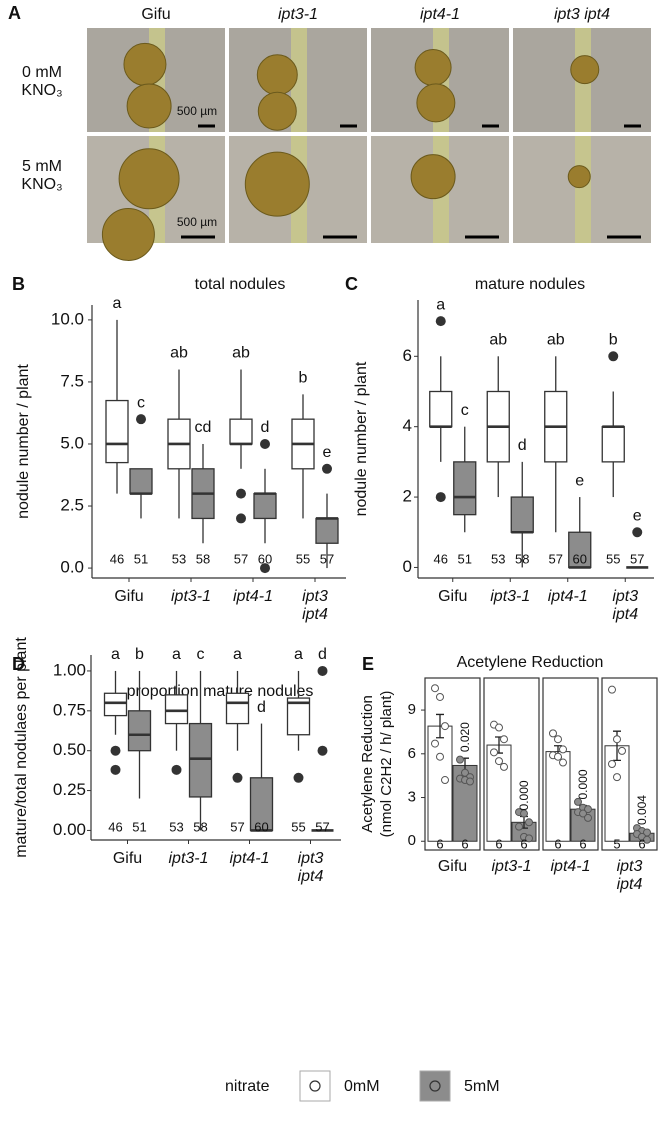 This screenshot has height=1136, width=665. What do you see at coordinates (69, 709) in the screenshot?
I see `y-tick-label: 0.75` at bounding box center [69, 709].